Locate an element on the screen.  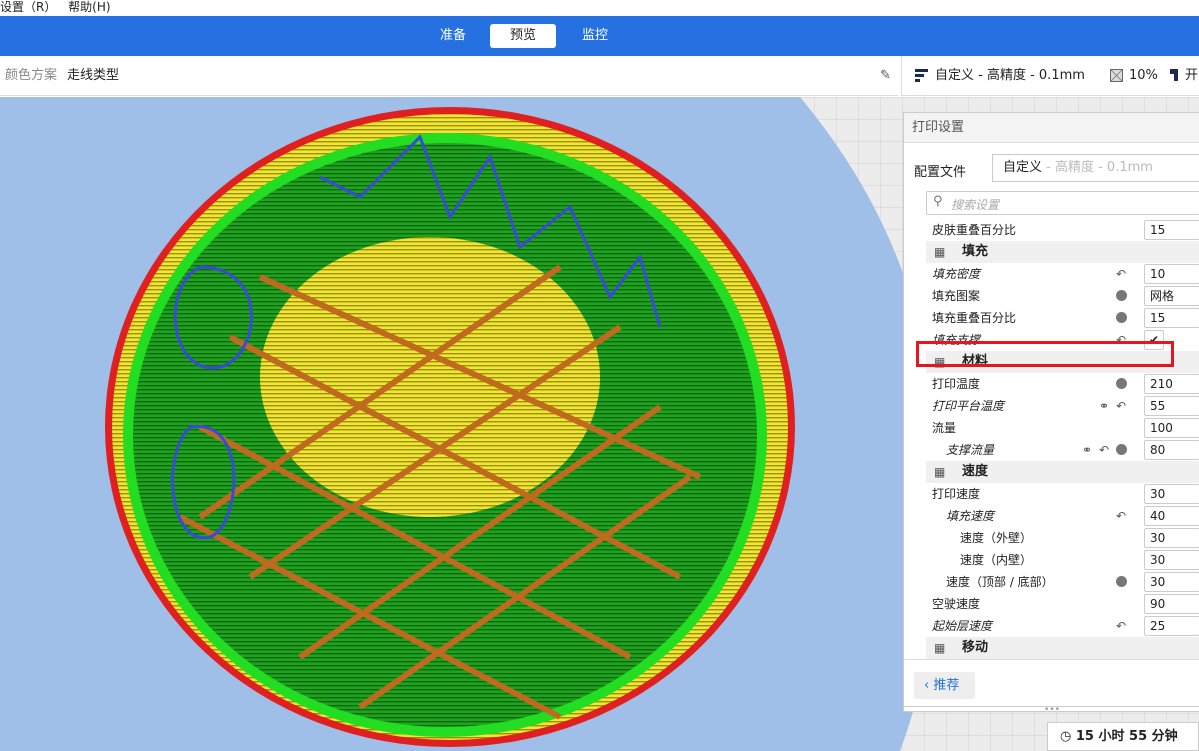
setting-label: 打印速度 is located at coordinates (956, 494).